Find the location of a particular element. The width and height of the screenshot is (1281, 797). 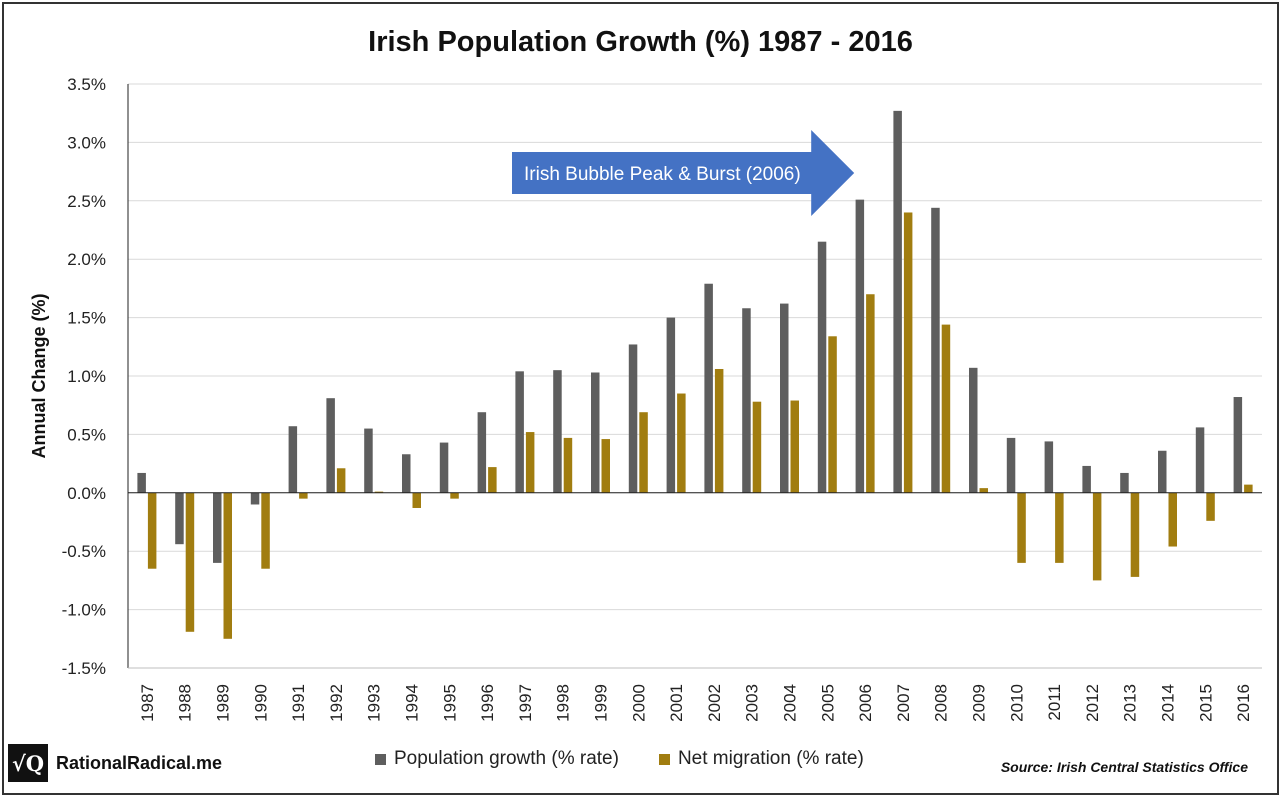

y-tick-label: -1.5% is located at coordinates (84, 668).